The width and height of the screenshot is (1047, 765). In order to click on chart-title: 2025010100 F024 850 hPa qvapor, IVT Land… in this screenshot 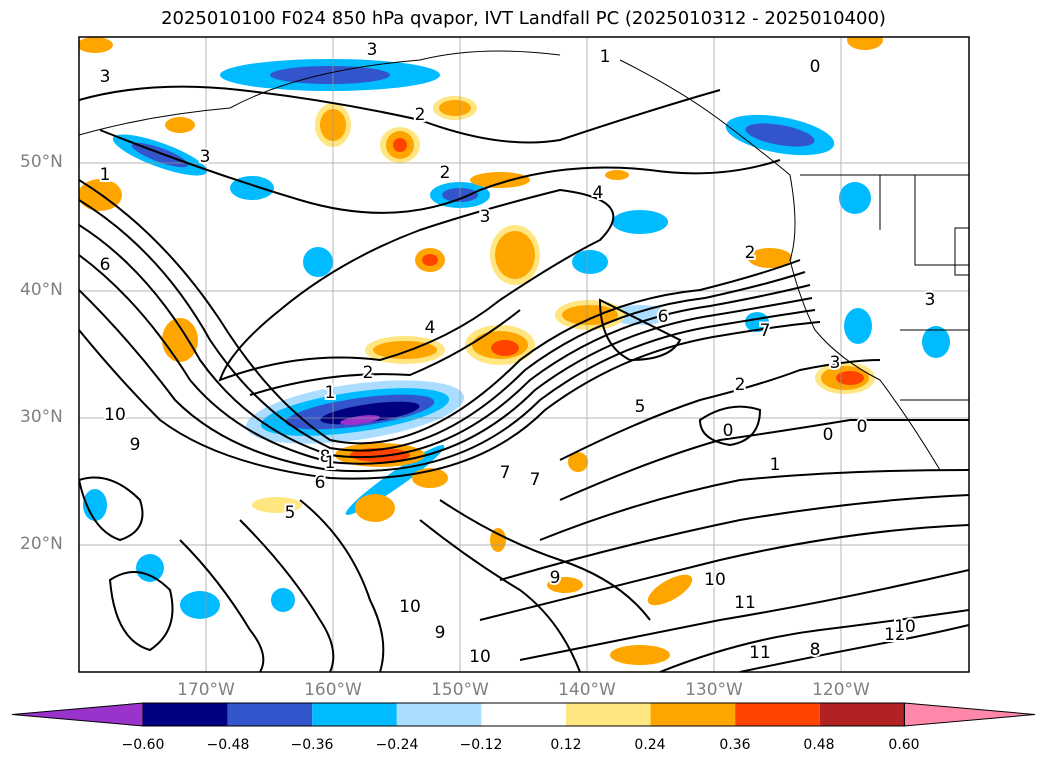, I will do `click(523, 18)`.